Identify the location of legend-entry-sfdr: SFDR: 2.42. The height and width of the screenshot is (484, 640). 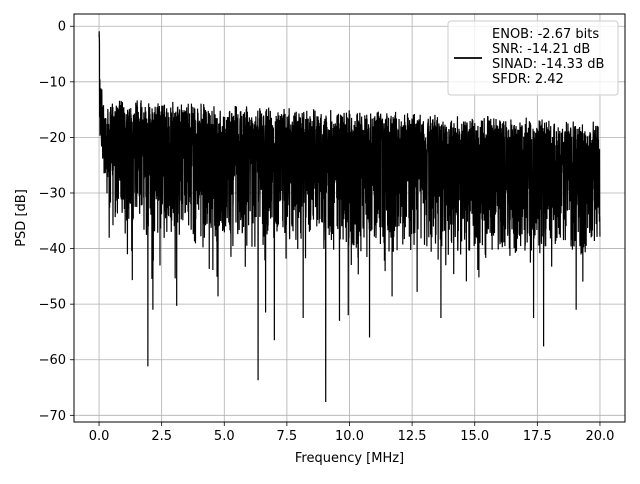
(528, 79).